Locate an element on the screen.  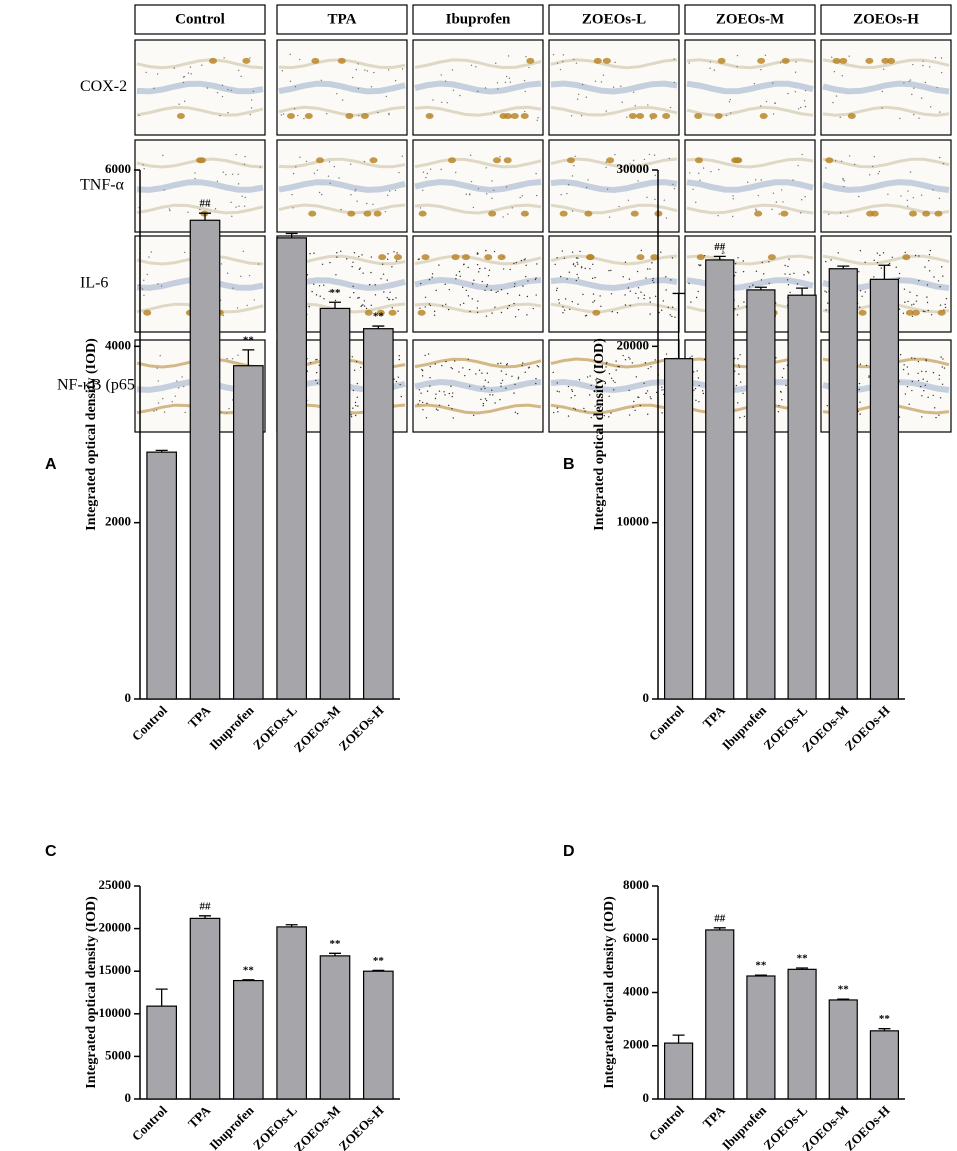
bar is located at coordinates (291, 468).